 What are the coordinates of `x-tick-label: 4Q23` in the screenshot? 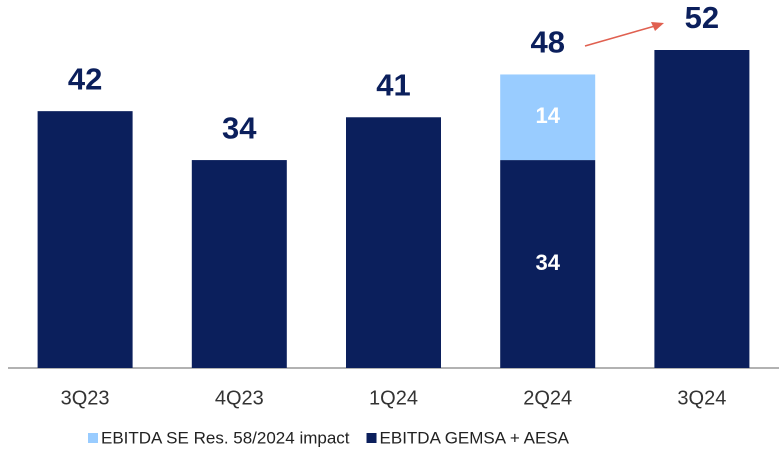 It's located at (239, 398).